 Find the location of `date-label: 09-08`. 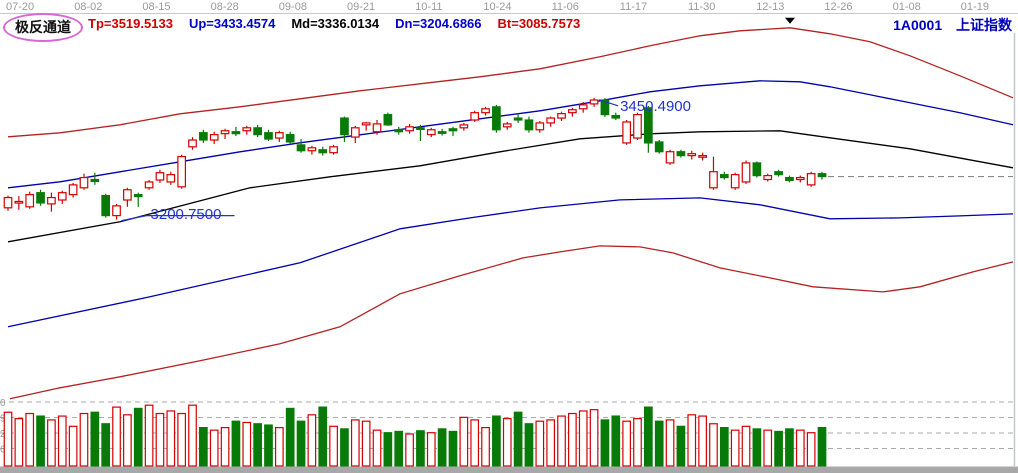

date-label: 09-08 is located at coordinates (292, 7).